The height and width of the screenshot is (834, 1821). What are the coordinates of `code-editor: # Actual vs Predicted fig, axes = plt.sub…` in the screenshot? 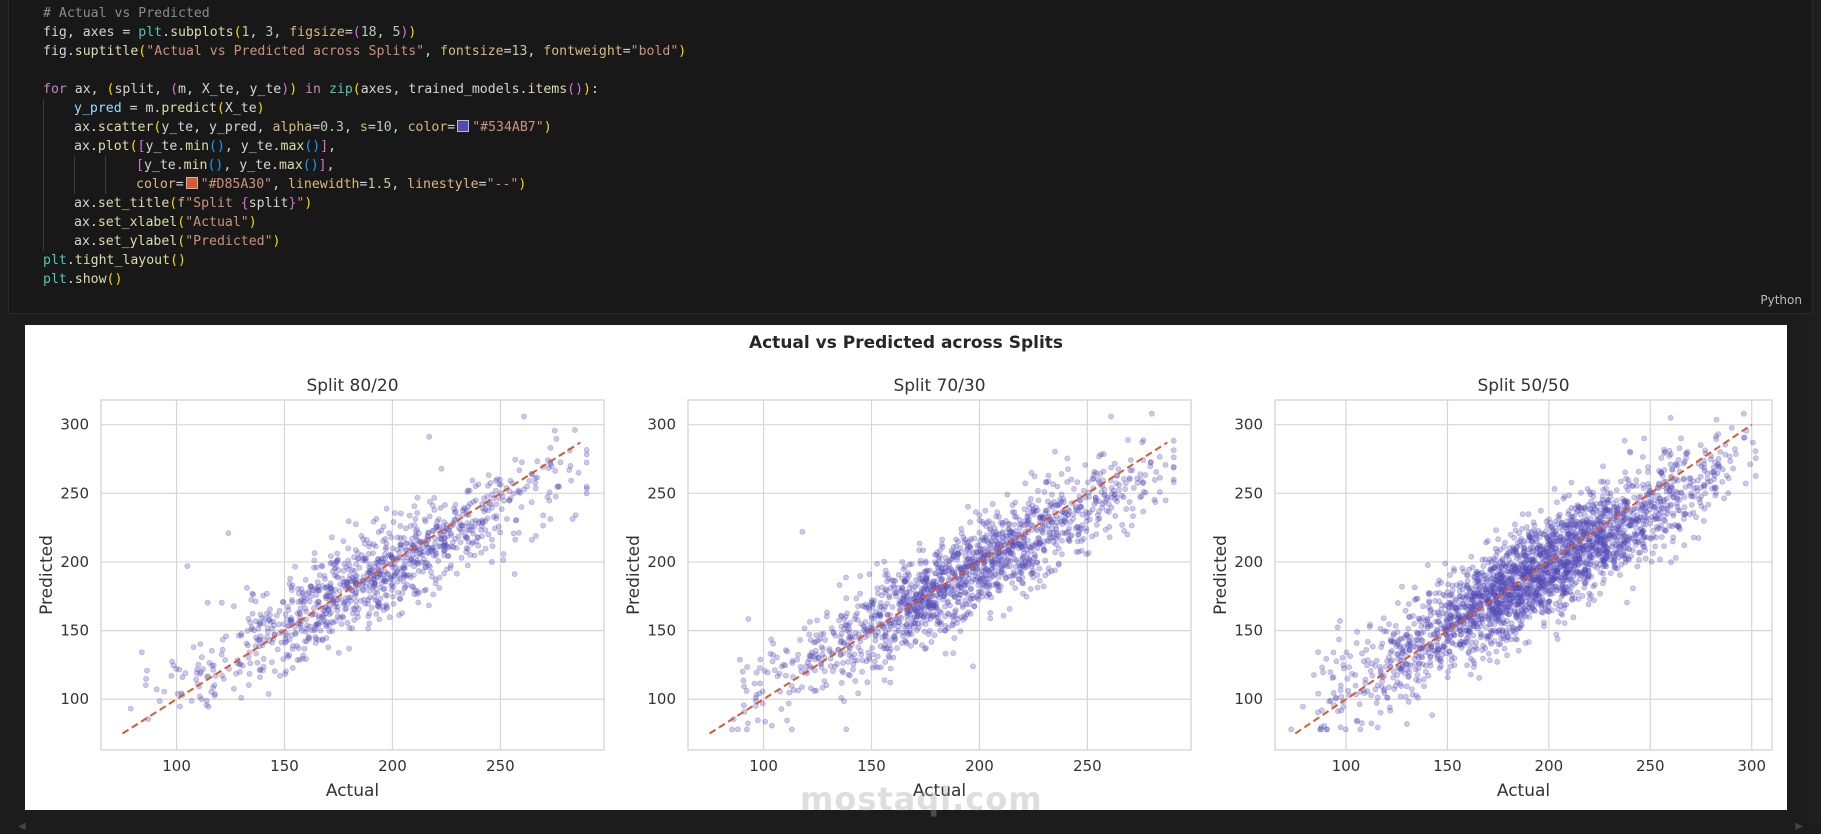 It's located at (364, 146).